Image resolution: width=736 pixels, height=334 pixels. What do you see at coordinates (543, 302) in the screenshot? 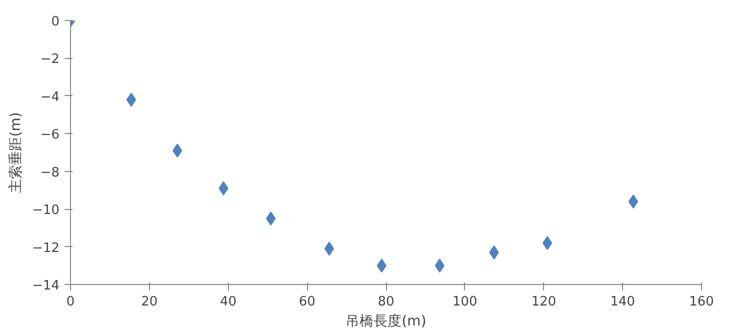
I see `x-tick-label: 120` at bounding box center [543, 302].